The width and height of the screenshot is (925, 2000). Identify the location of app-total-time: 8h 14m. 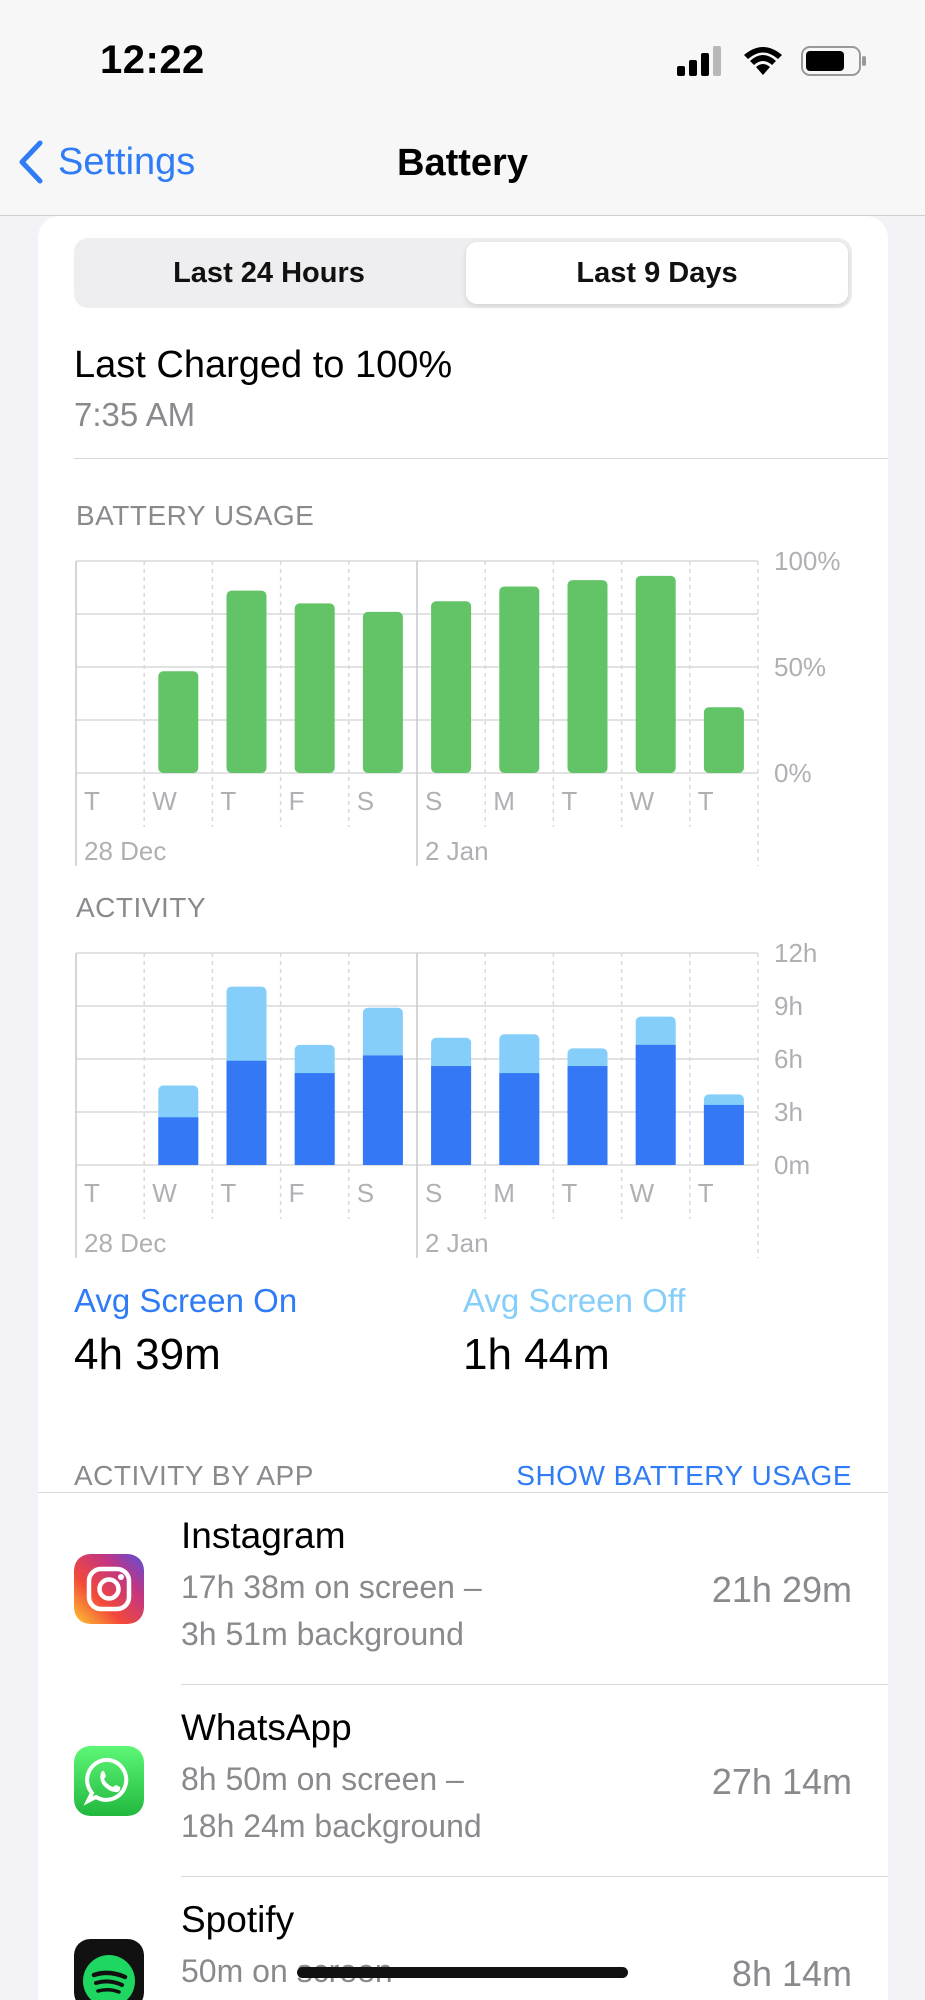
(791, 1973).